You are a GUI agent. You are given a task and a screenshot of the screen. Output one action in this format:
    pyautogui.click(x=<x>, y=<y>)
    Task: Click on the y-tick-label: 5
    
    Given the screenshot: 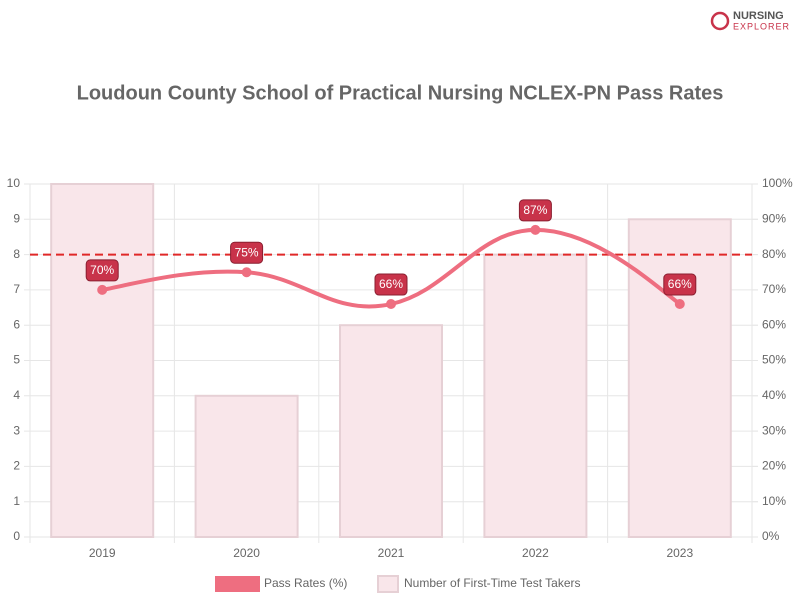 What is the action you would take?
    pyautogui.click(x=16, y=360)
    